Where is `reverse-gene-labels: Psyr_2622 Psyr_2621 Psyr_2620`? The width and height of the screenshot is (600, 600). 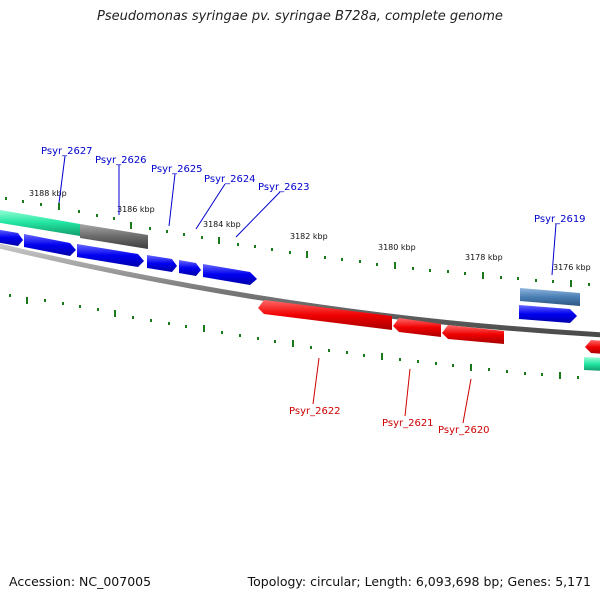
reverse-gene-labels: Psyr_2622 Psyr_2621 Psyr_2620 is located at coordinates (389, 421).